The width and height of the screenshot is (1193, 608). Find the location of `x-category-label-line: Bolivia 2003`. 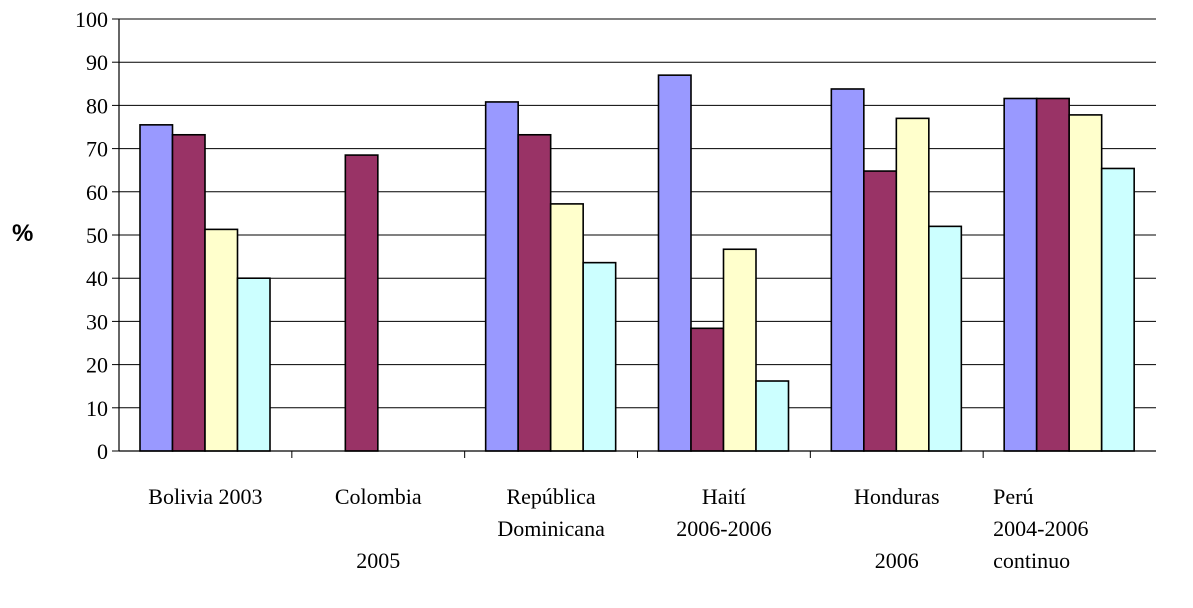

x-category-label-line: Bolivia 2003 is located at coordinates (205, 496).